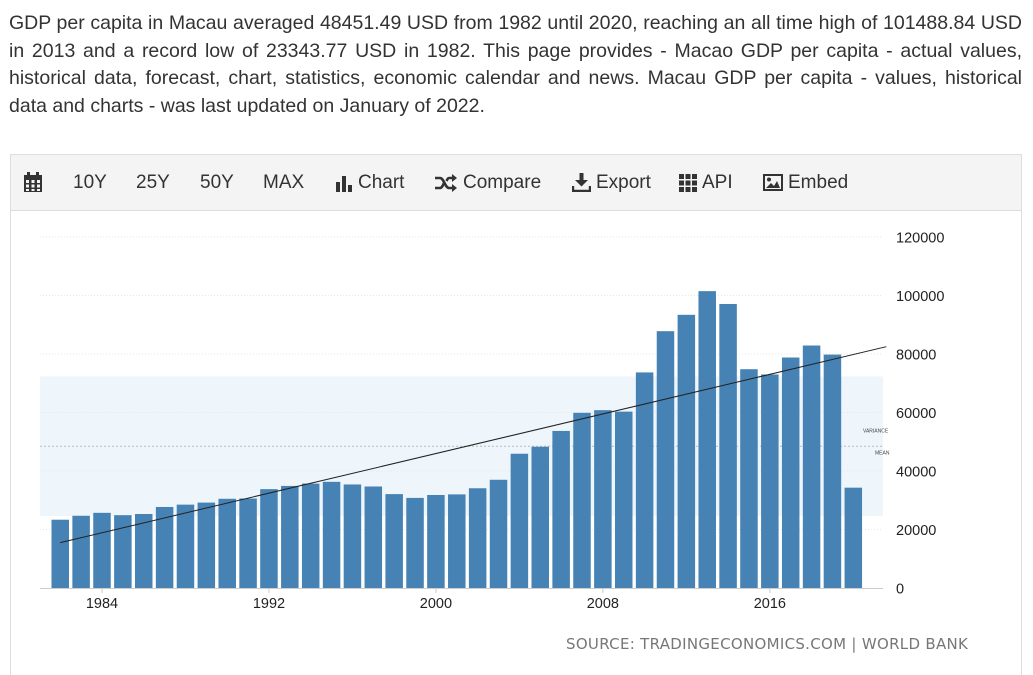  I want to click on bar-1989, so click(206, 545).